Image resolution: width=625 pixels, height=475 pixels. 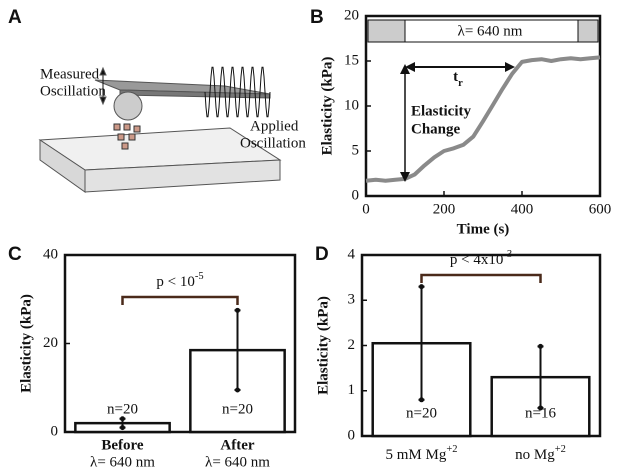 What do you see at coordinates (351, 60) in the screenshot?
I see `y-tick-label: 15` at bounding box center [351, 60].